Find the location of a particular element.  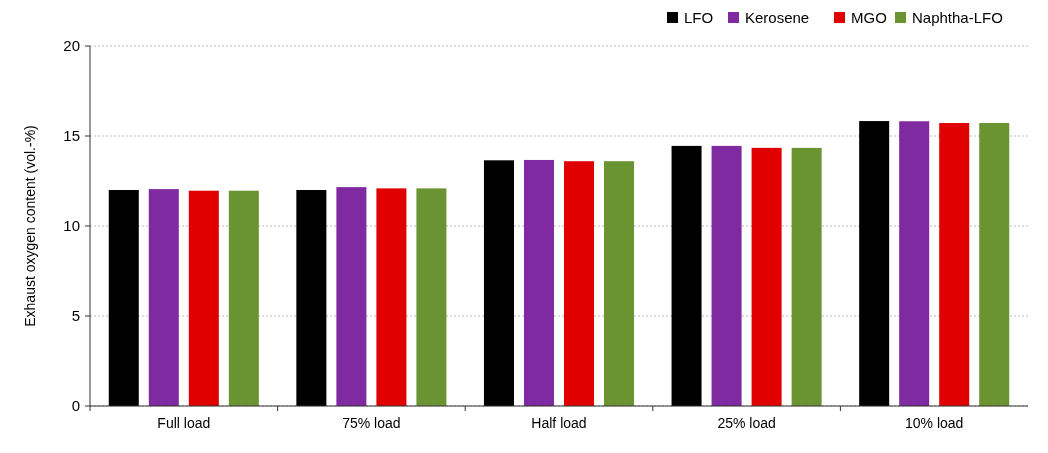

y-tick-label: 5 is located at coordinates (75, 316).